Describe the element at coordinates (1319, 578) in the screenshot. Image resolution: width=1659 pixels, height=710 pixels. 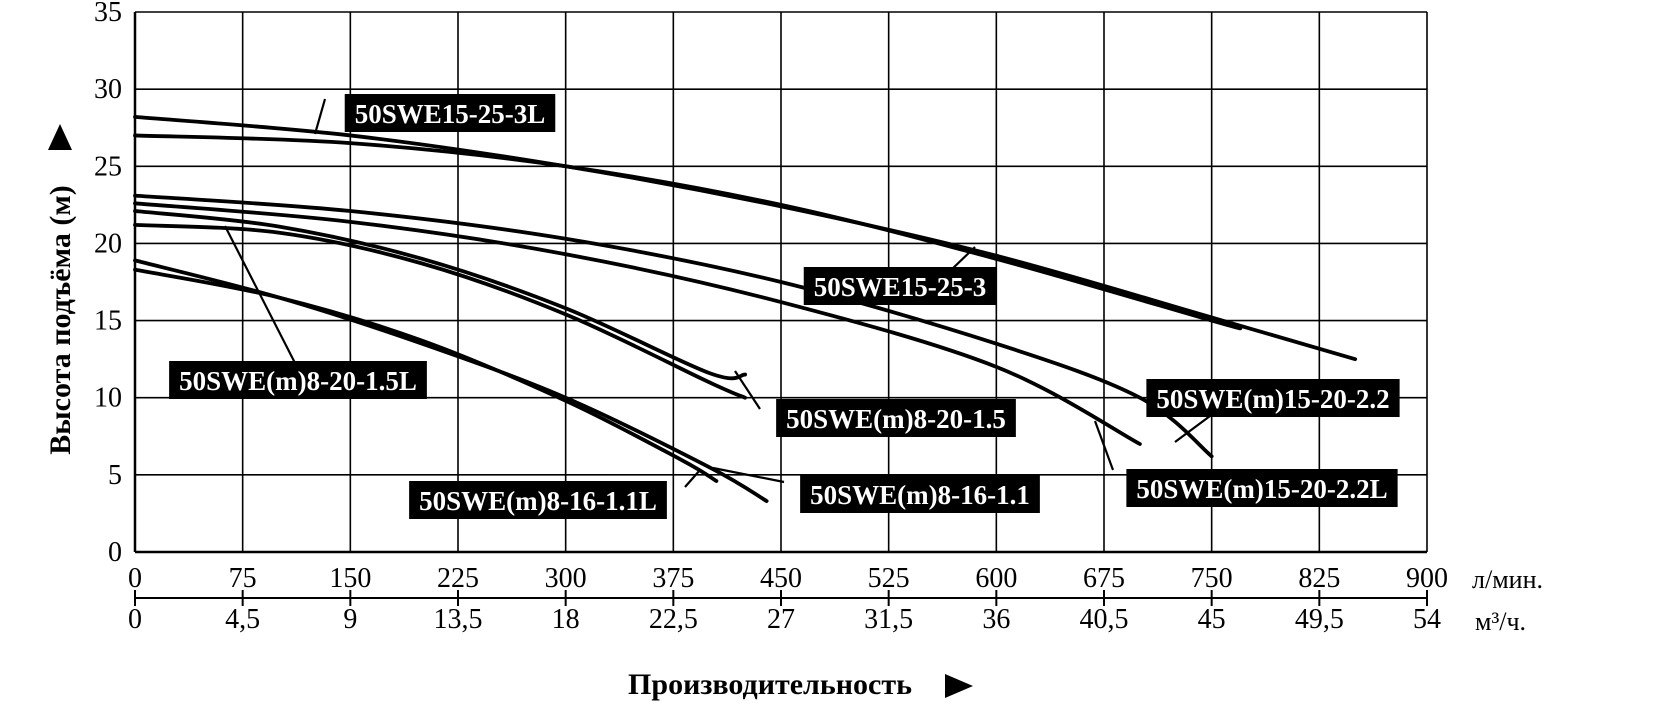
I see `x-tick-label-primary: 825` at that location.